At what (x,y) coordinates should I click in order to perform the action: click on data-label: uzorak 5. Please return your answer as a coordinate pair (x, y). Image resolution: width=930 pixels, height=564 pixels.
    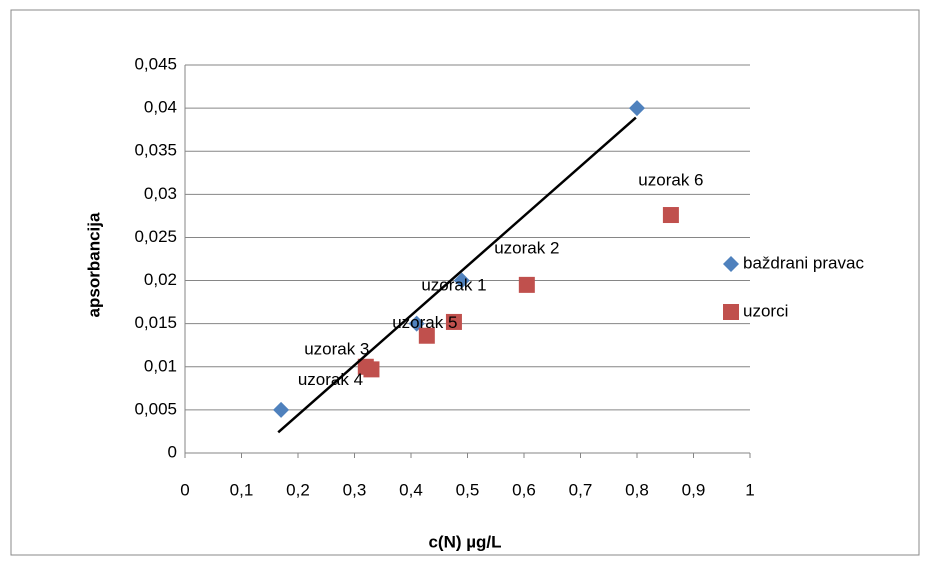
    Looking at the image, I should click on (424, 322).